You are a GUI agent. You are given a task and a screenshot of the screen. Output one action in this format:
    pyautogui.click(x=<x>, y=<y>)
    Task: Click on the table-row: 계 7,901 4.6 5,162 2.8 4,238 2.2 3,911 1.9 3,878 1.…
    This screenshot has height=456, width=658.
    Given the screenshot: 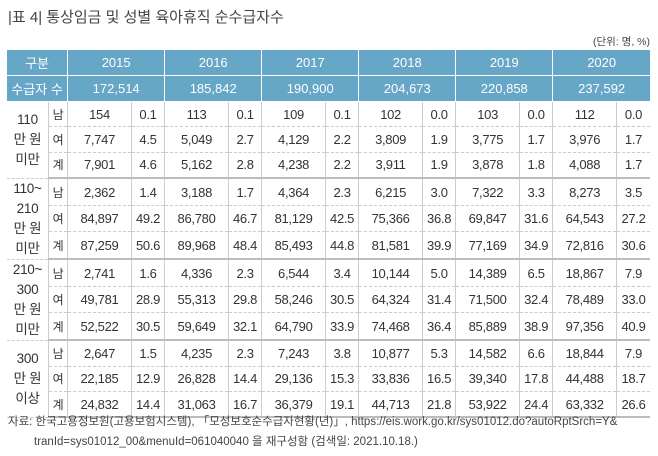 What is the action you would take?
    pyautogui.click(x=328, y=166)
    